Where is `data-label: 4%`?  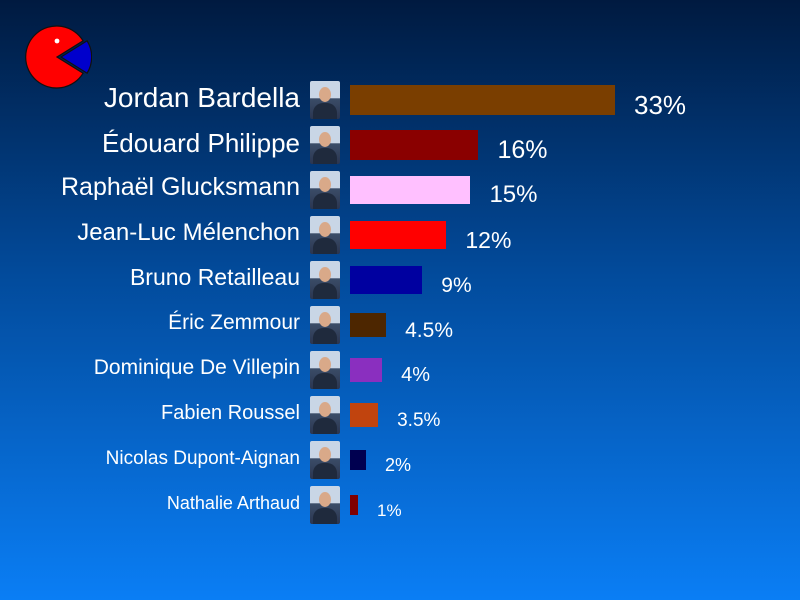
data-label: 4% is located at coordinates (416, 375).